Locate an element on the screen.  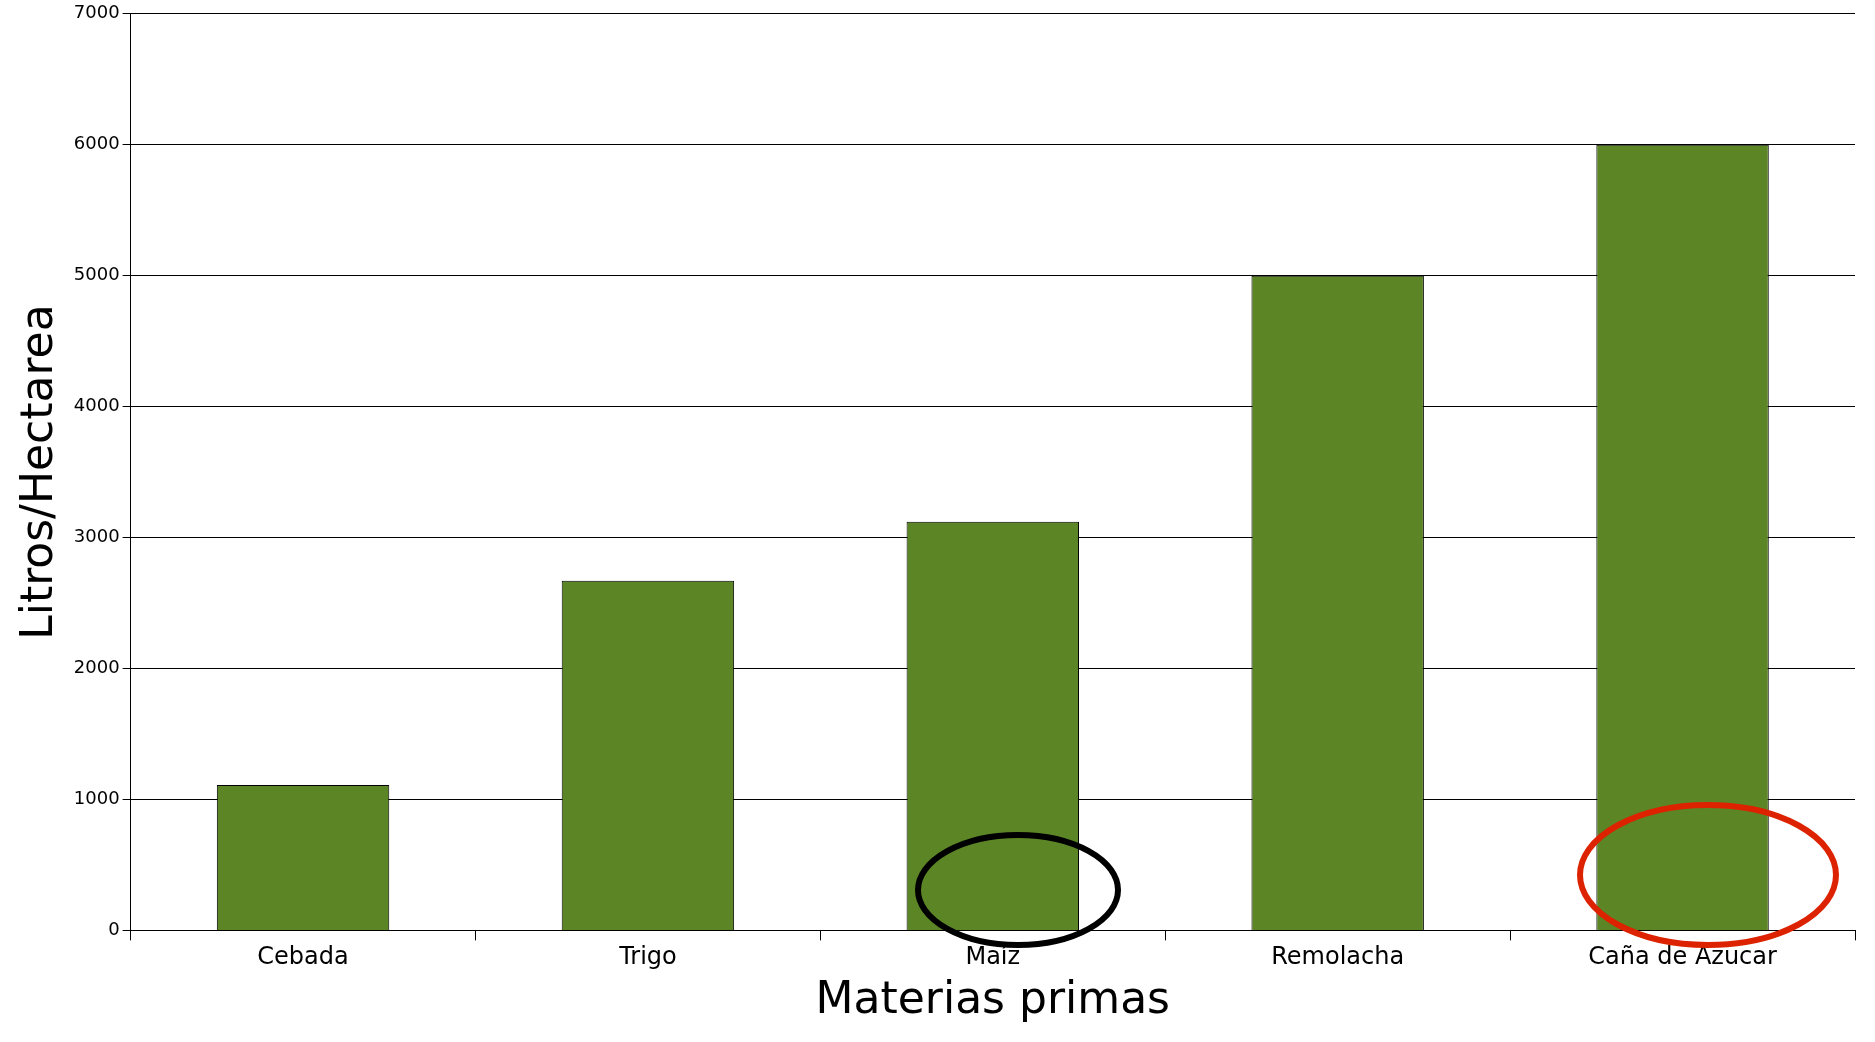
y-tick-label: 4000 is located at coordinates (96, 405).